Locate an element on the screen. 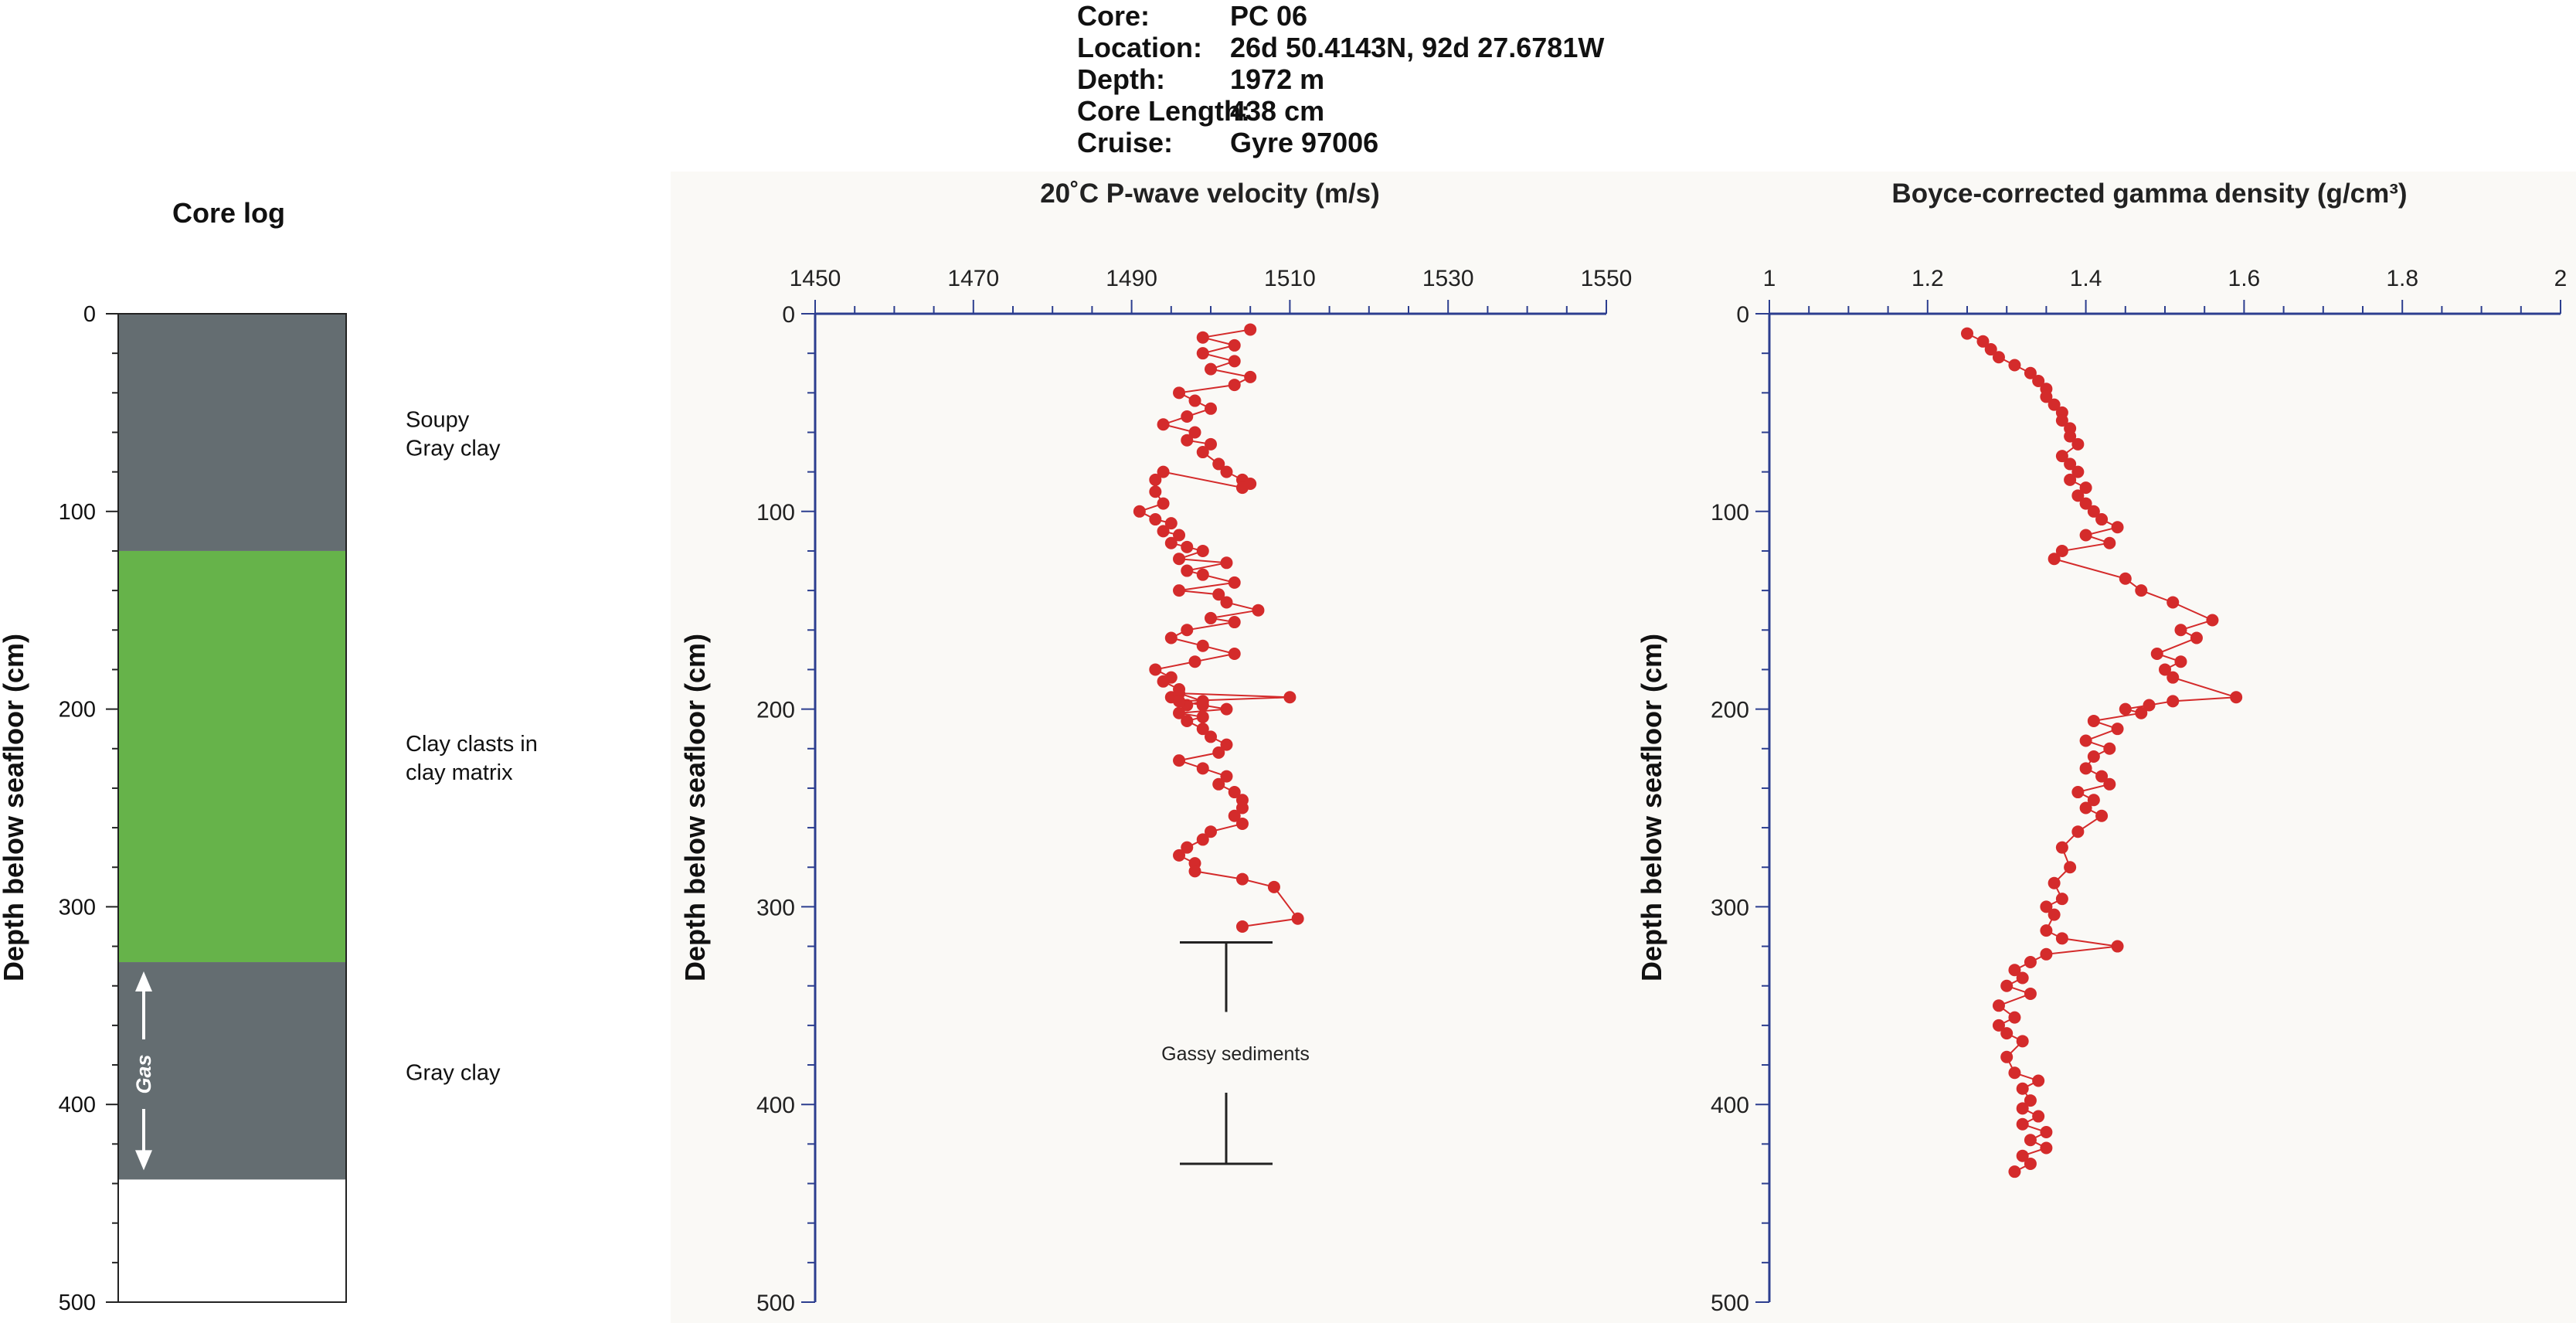  x-tick-label: 1550 is located at coordinates (1607, 278).